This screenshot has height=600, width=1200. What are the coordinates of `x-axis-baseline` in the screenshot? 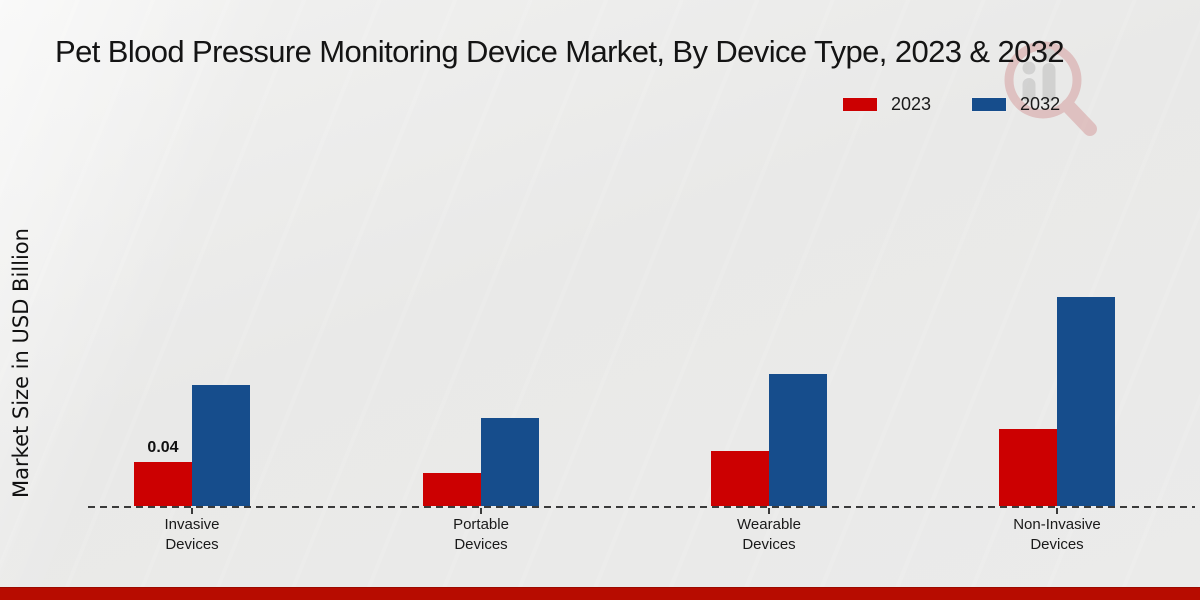 It's located at (641, 507).